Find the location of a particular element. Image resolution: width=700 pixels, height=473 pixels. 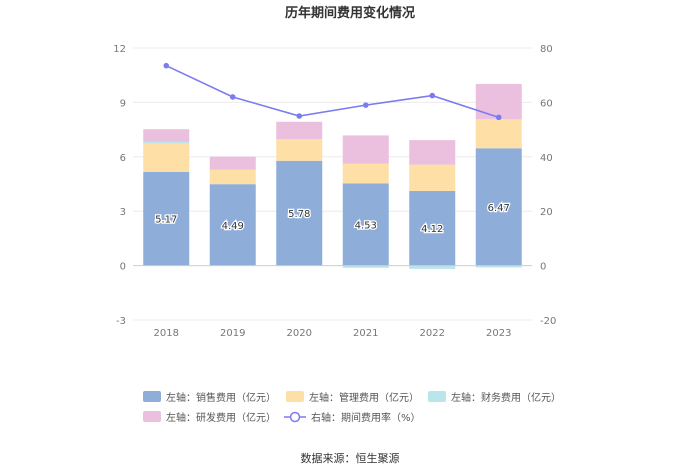

legend-label: 左轴：研发费用（亿元） is located at coordinates (221, 417).